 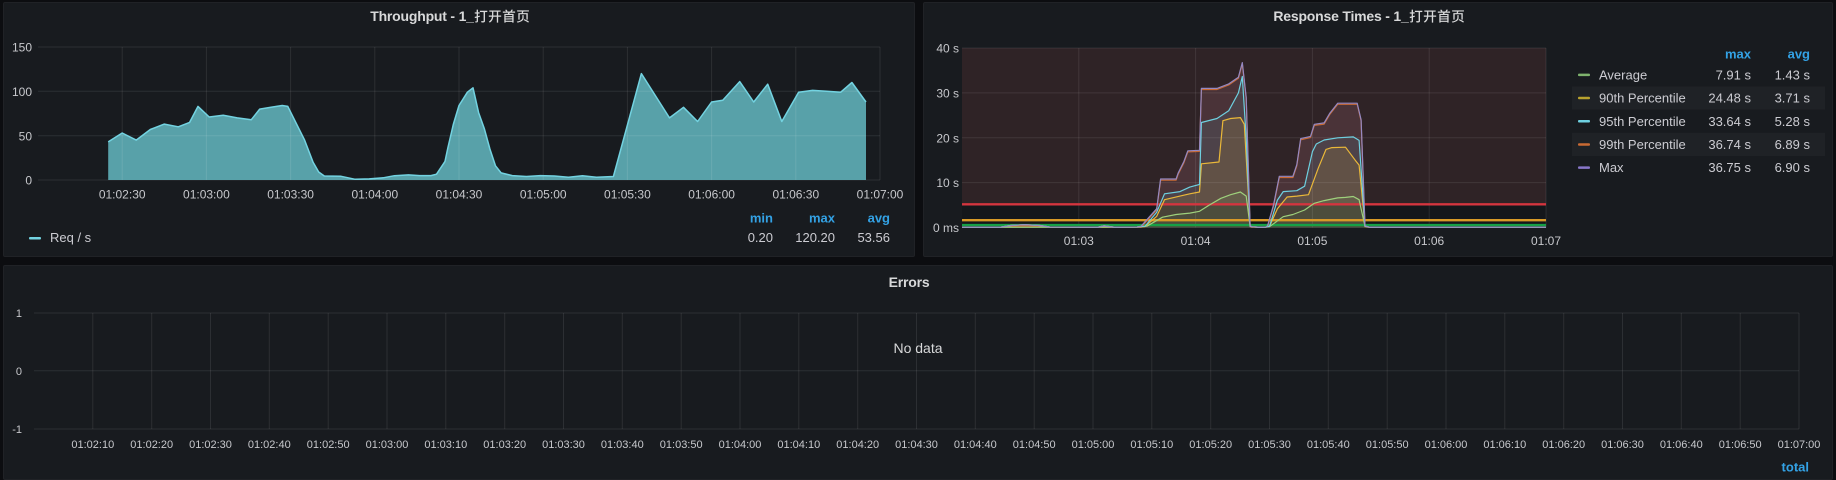 I want to click on svg-text: 0 ms, so click(x=946, y=228).